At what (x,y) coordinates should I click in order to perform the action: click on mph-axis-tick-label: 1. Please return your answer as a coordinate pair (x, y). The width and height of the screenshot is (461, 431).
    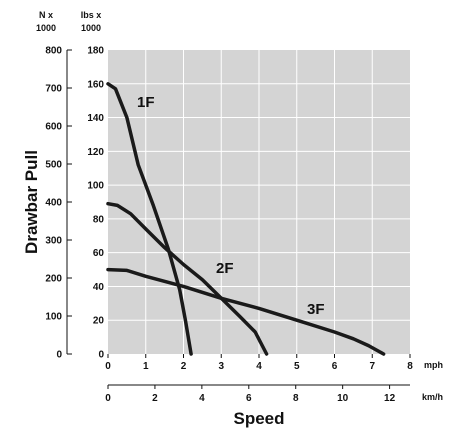
    Looking at the image, I should click on (146, 366).